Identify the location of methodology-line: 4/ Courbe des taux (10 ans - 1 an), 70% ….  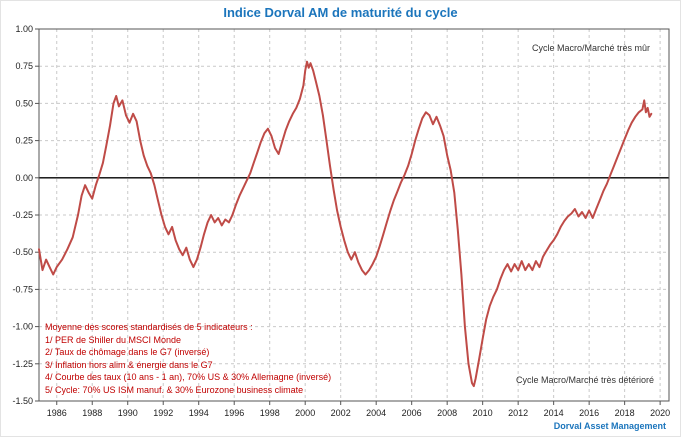
(188, 377).